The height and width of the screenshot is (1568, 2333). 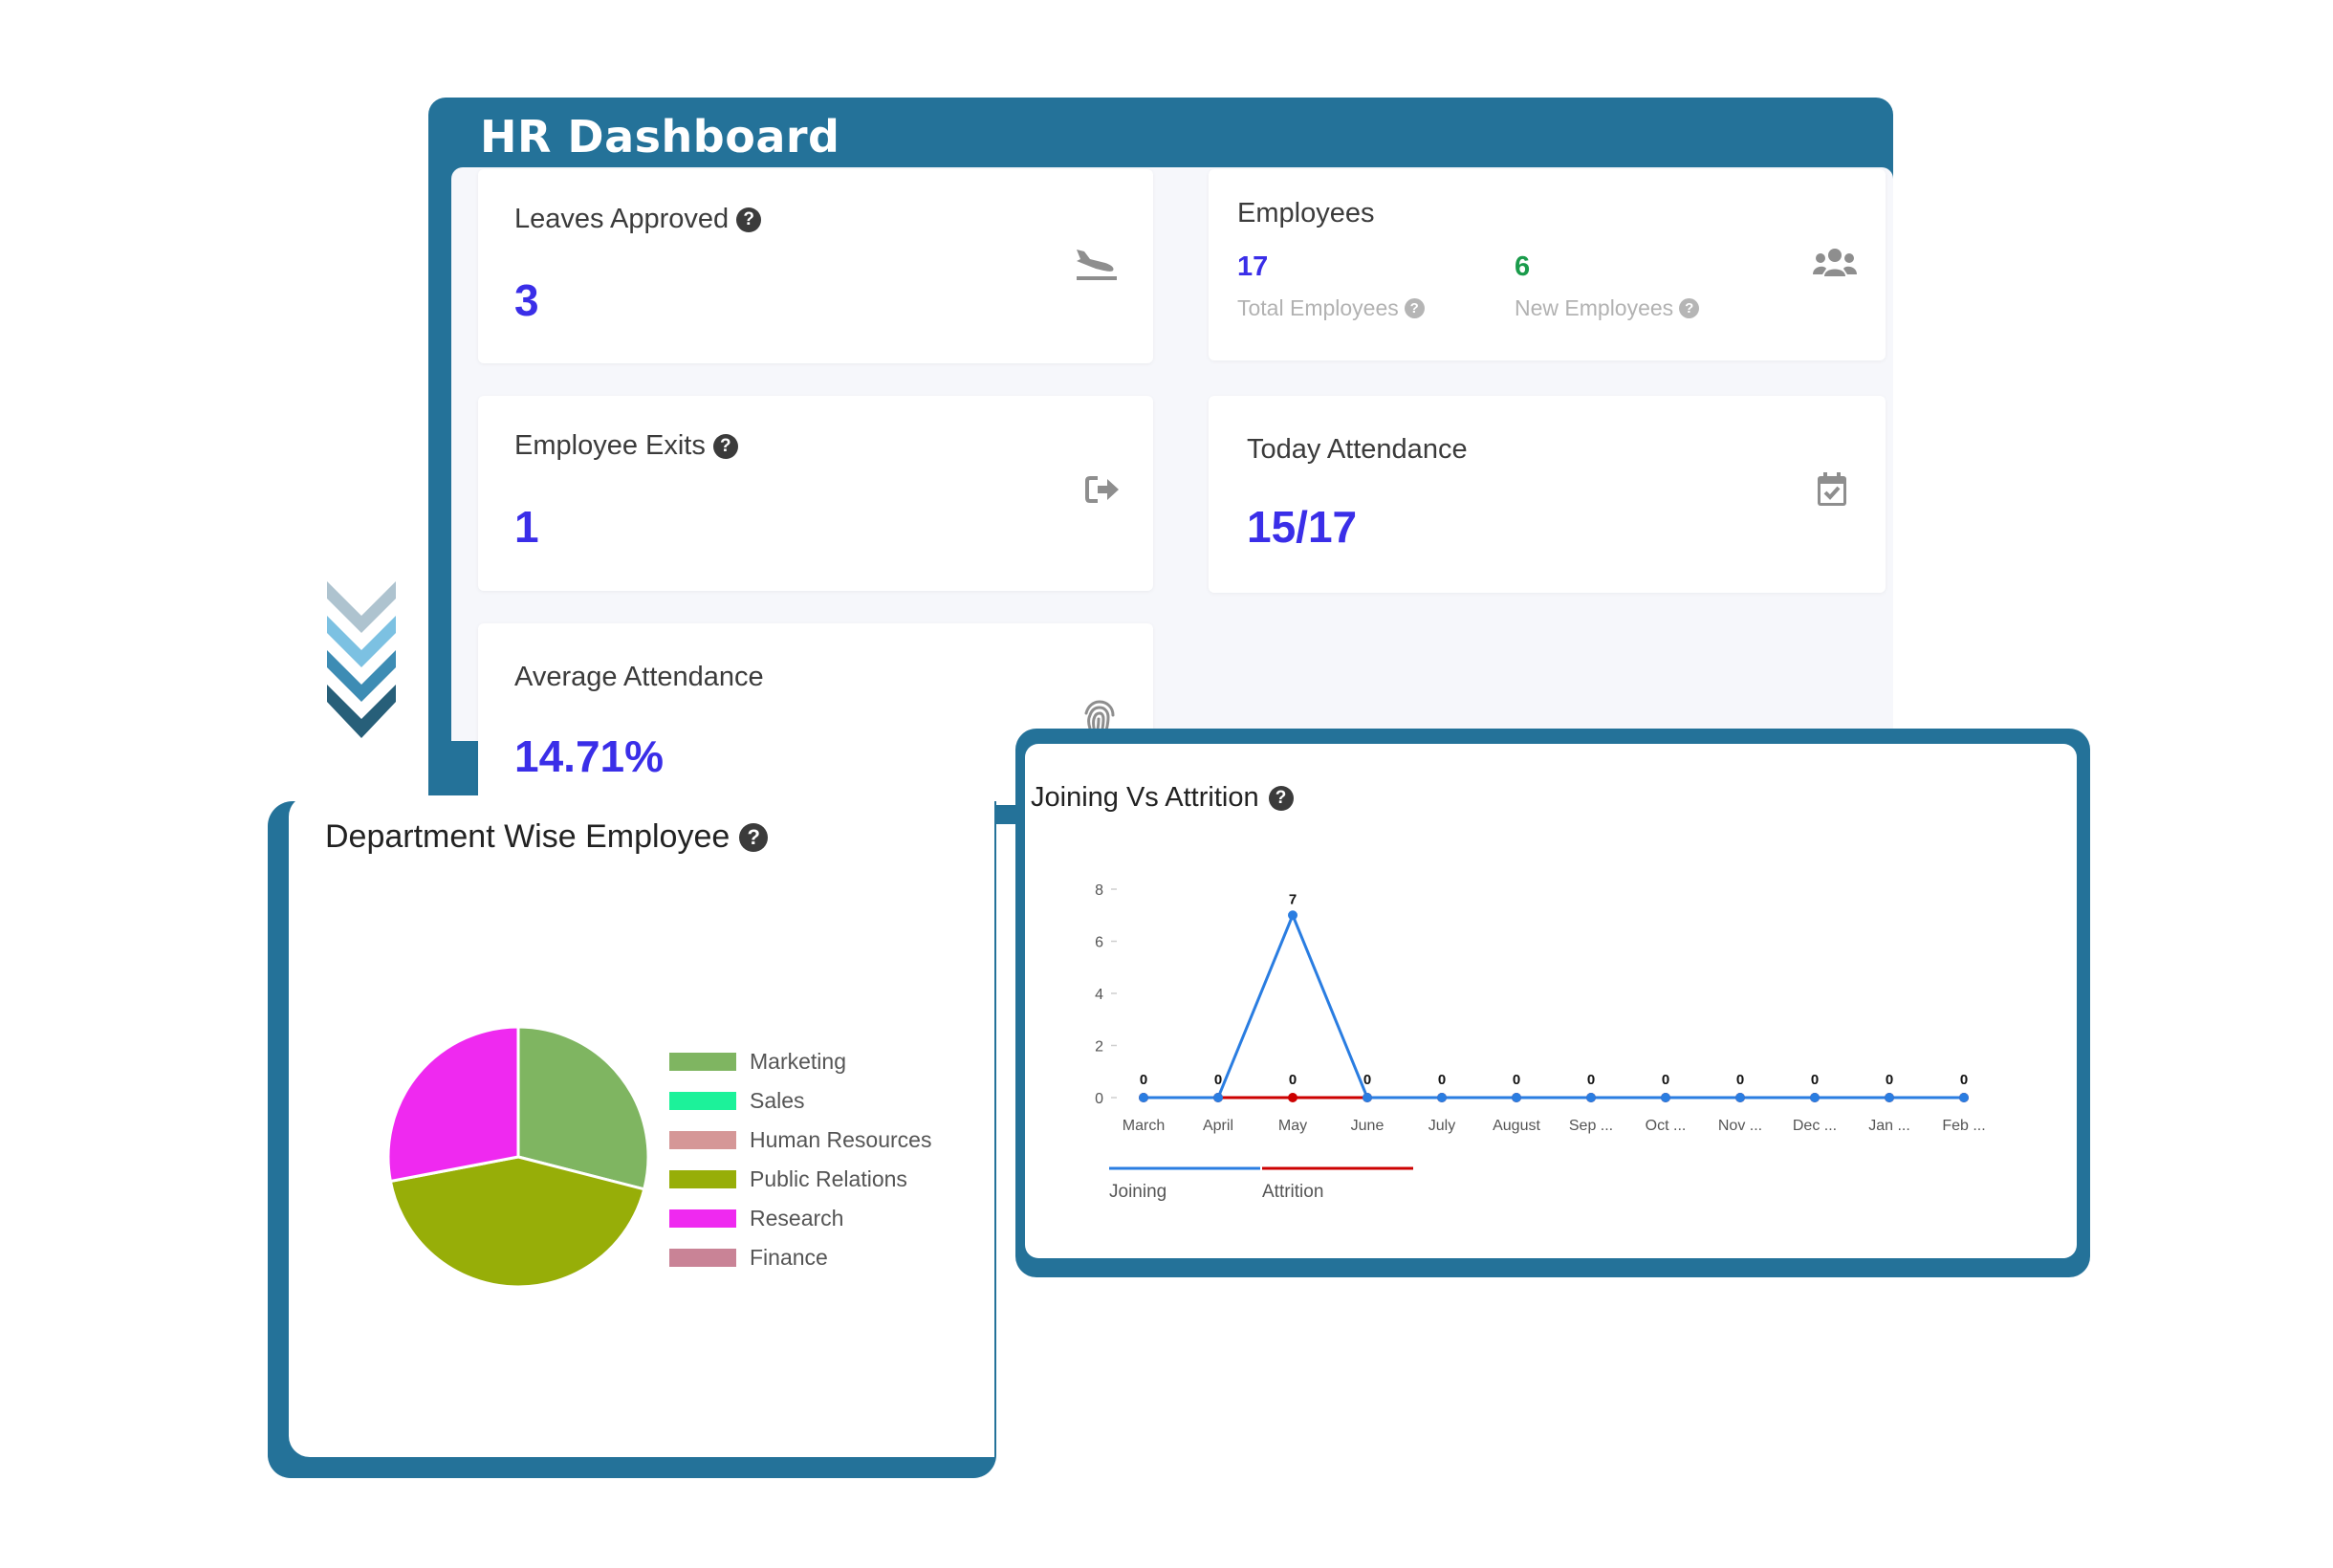 What do you see at coordinates (789, 1257) in the screenshot?
I see `legend-label: Finance` at bounding box center [789, 1257].